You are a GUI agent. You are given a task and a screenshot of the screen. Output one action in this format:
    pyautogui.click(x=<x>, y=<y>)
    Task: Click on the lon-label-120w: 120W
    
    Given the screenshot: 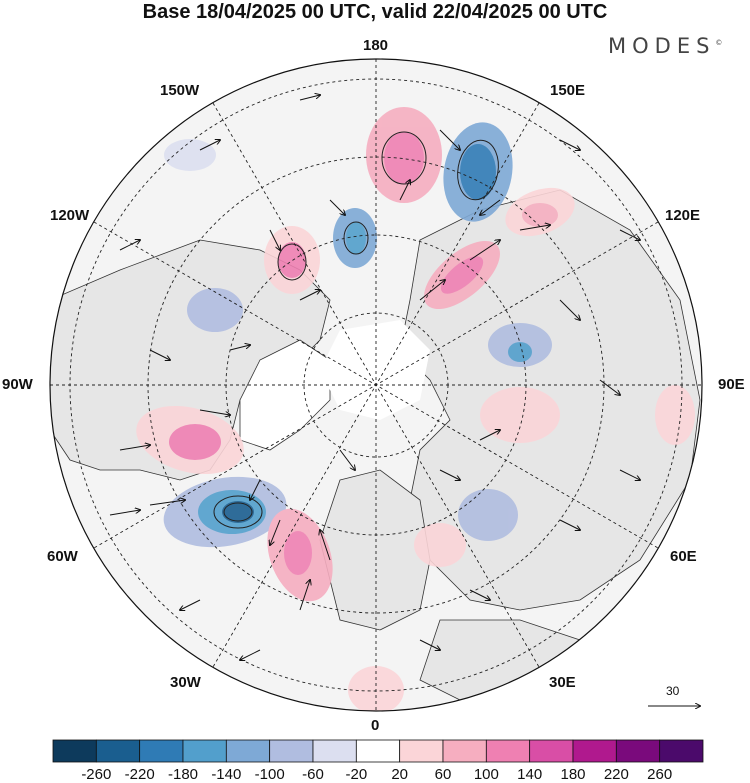 What is the action you would take?
    pyautogui.click(x=70, y=215)
    